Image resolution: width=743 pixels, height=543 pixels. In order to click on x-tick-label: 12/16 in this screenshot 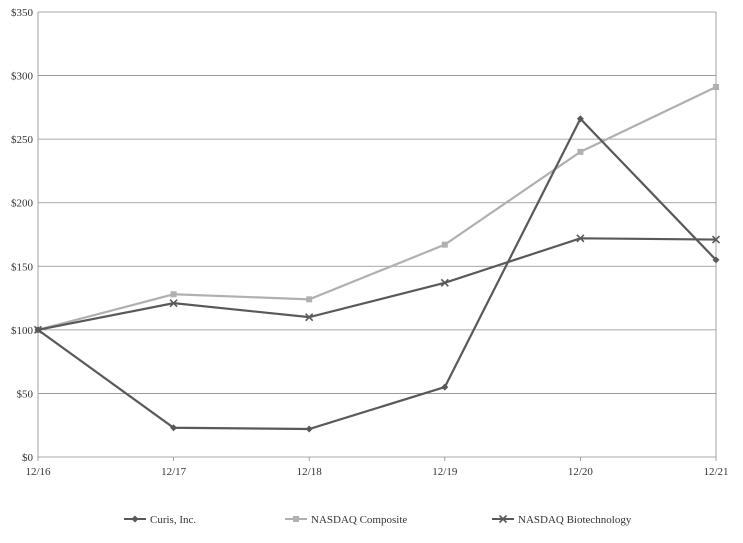, I will do `click(38, 472)`.